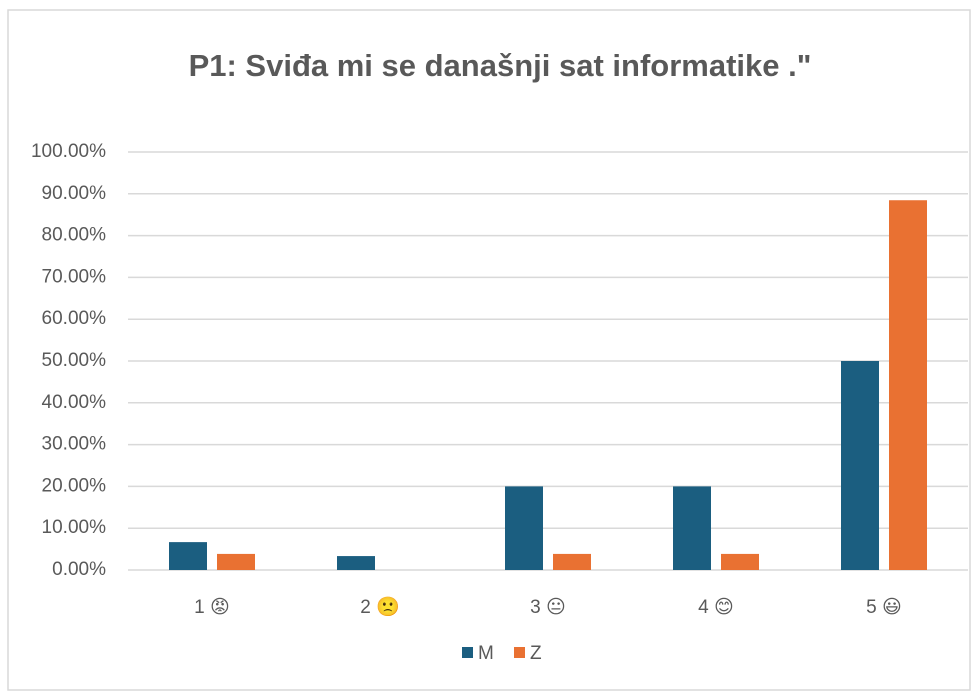  Describe the element at coordinates (74, 527) in the screenshot. I see `y-tick-label: 10.00%` at that location.